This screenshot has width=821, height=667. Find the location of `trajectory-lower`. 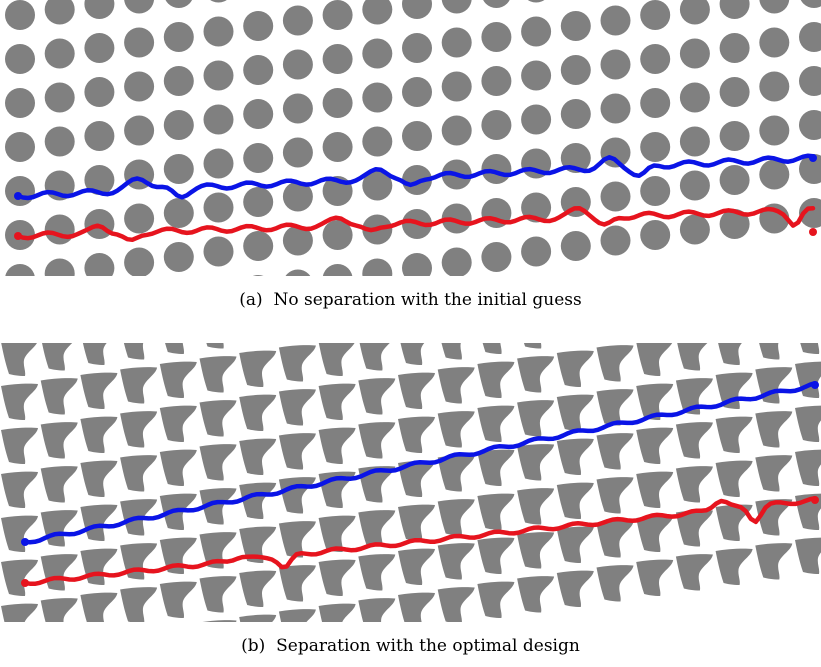

trajectory-lower is located at coordinates (415, 224).